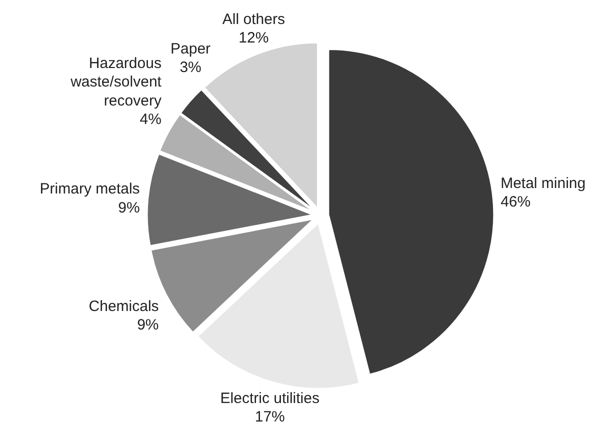 Image resolution: width=615 pixels, height=428 pixels. Describe the element at coordinates (269, 417) in the screenshot. I see `data-label: 17%` at that location.